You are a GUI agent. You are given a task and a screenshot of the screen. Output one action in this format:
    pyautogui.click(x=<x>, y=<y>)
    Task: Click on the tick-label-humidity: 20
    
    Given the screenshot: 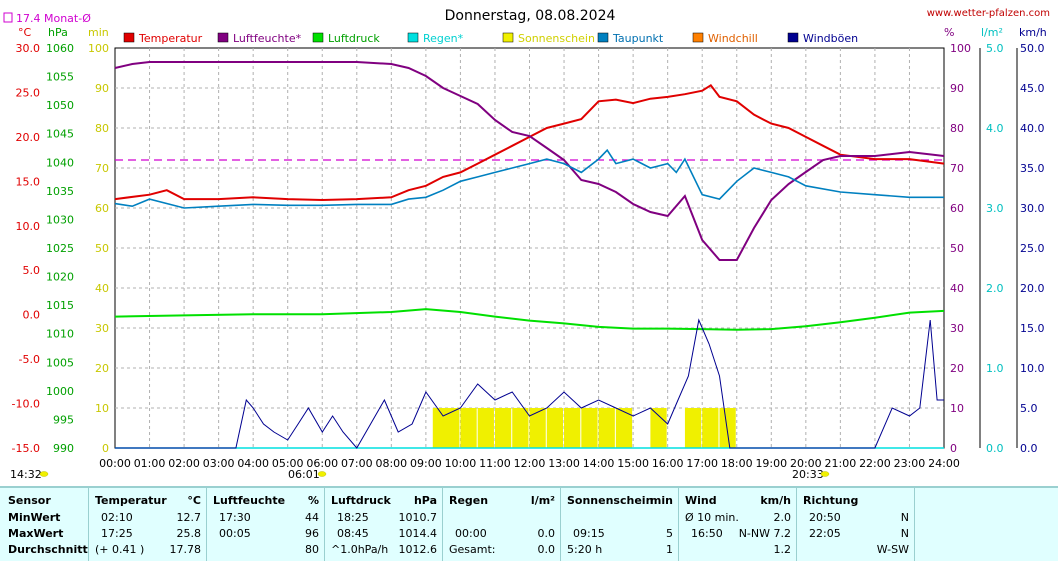 What is the action you would take?
    pyautogui.click(x=957, y=368)
    